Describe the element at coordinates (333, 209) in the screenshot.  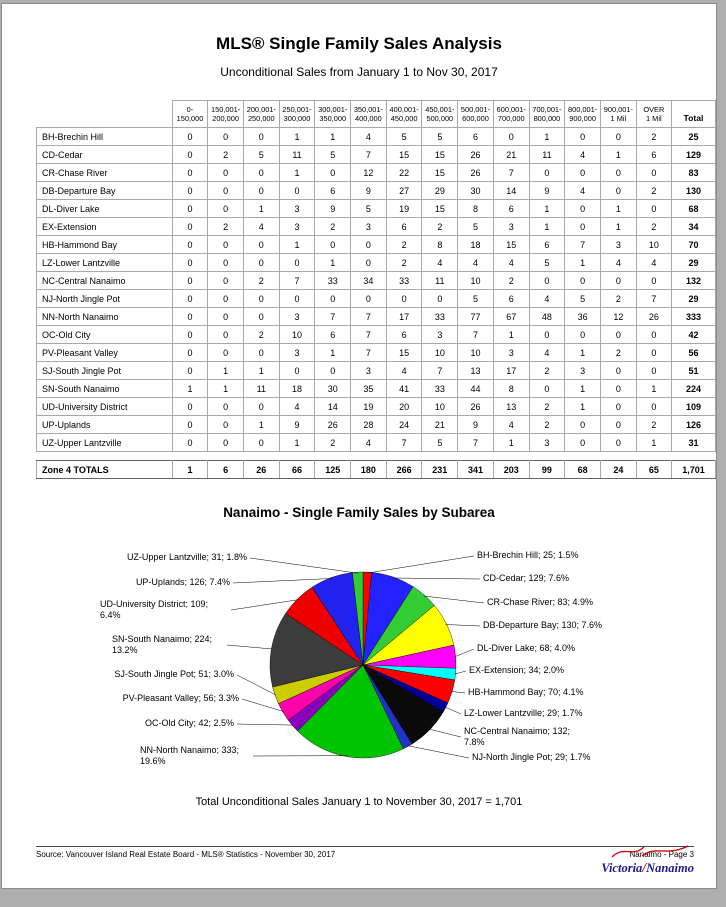
I see `sales-count-cell: 9` at that location.